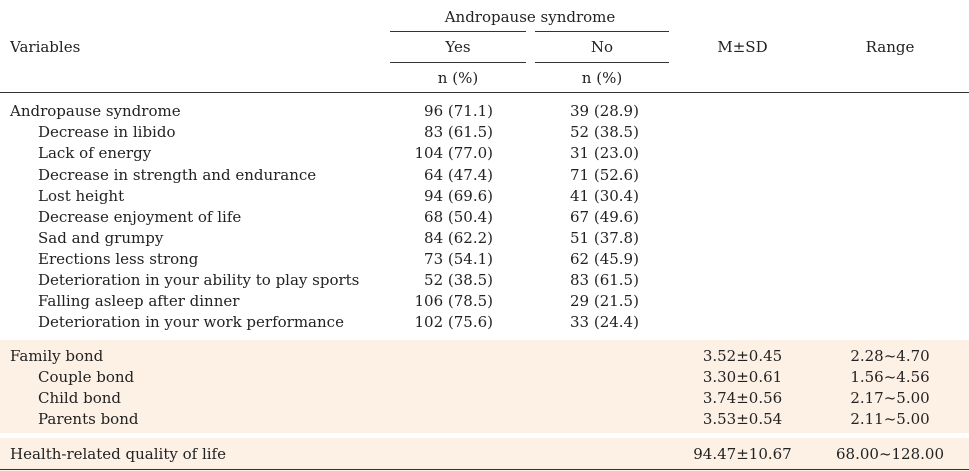 This screenshot has width=969, height=471. What do you see at coordinates (81, 196) in the screenshot?
I see `row-label: Lost height` at bounding box center [81, 196].